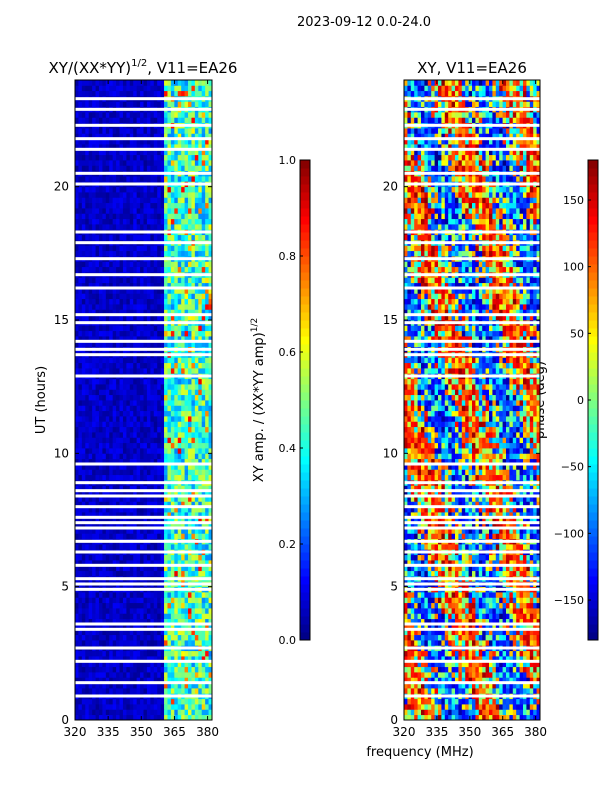 The image size is (600, 800). I want to click on colorbar-tick-label: 0.8, so click(288, 256).